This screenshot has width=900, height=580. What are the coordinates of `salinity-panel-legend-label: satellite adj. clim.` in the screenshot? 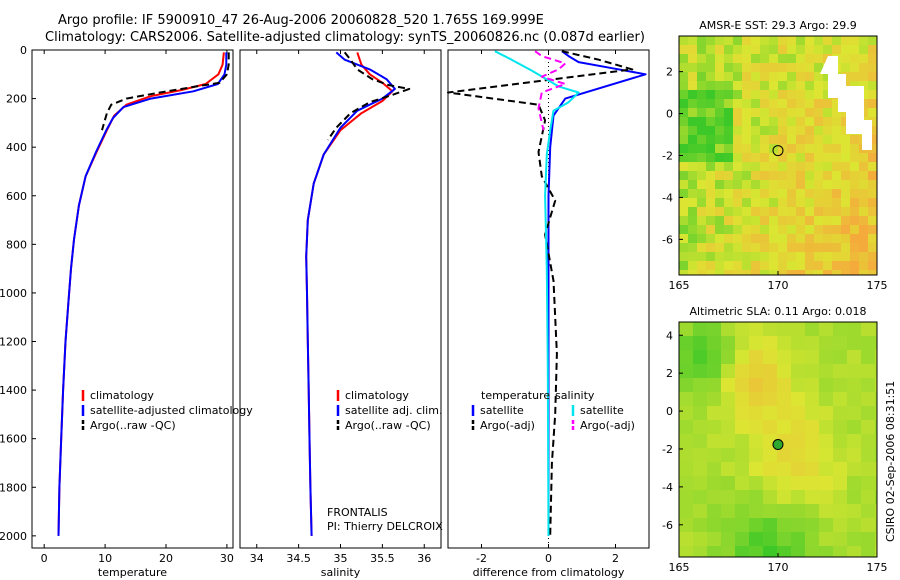 It's located at (393, 410).